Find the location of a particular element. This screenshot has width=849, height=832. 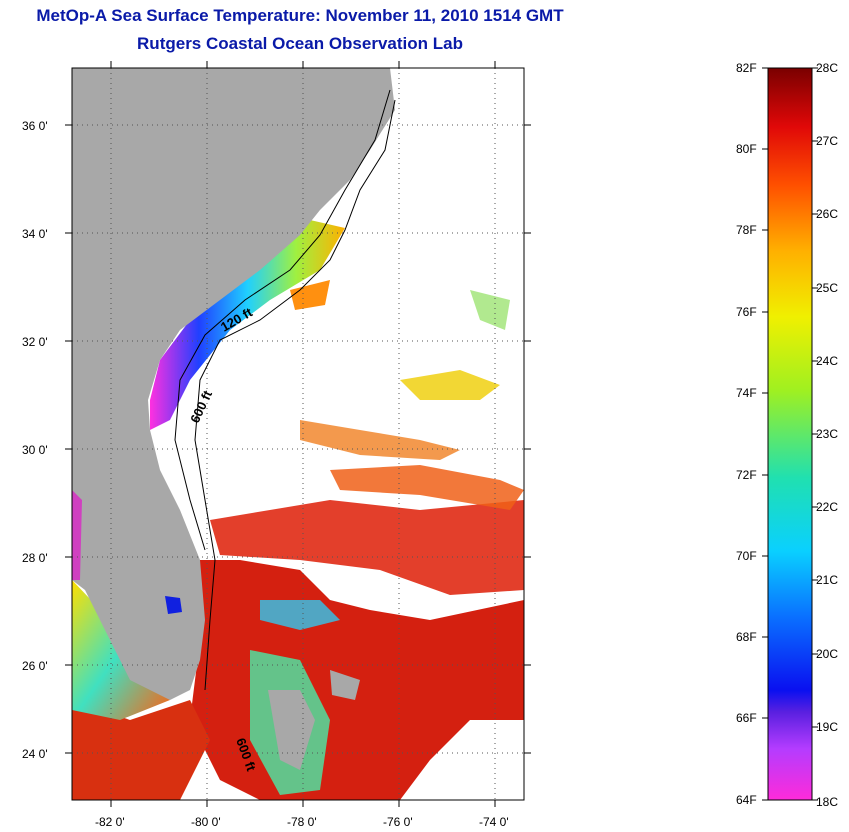

lon-label: -80 0' is located at coordinates (206, 822).